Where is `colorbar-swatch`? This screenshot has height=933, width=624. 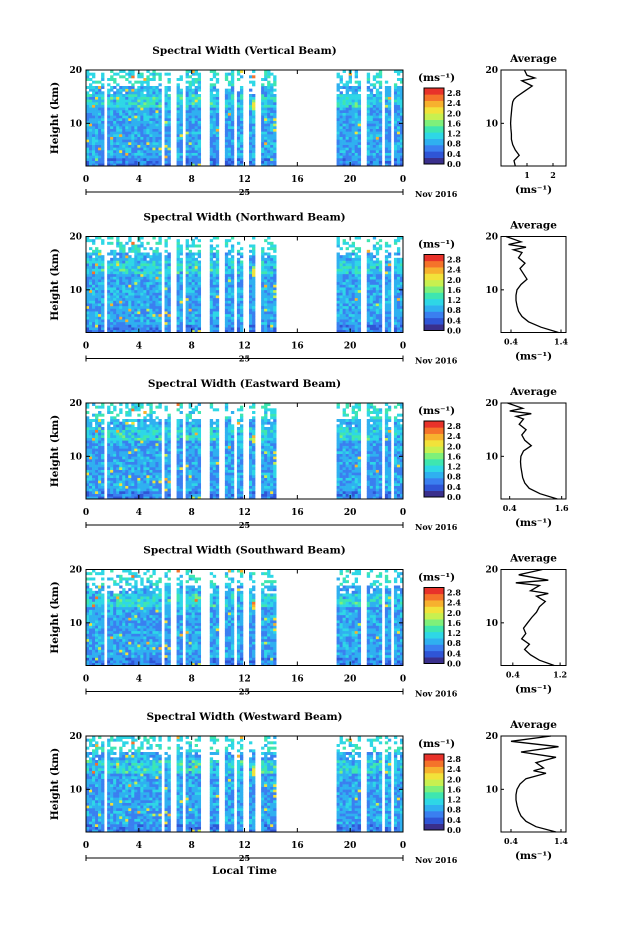
colorbar-swatch is located at coordinates (434, 270).